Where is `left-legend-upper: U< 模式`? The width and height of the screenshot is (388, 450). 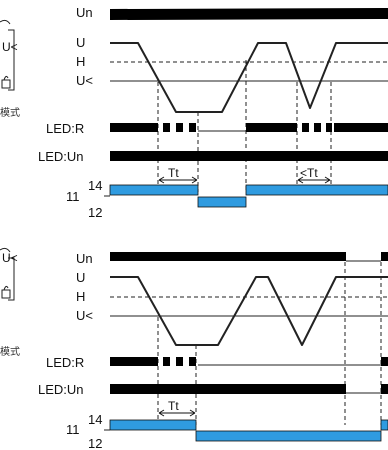 left-legend-upper: U< 模式 is located at coordinates (10, 69).